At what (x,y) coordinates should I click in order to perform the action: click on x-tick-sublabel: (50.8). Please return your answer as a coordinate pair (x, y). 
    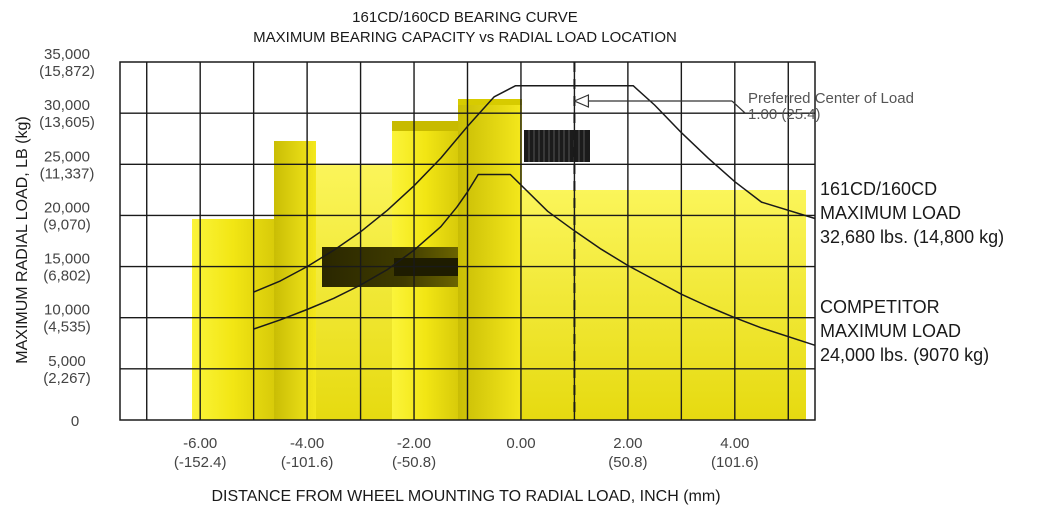
    Looking at the image, I should click on (627, 462).